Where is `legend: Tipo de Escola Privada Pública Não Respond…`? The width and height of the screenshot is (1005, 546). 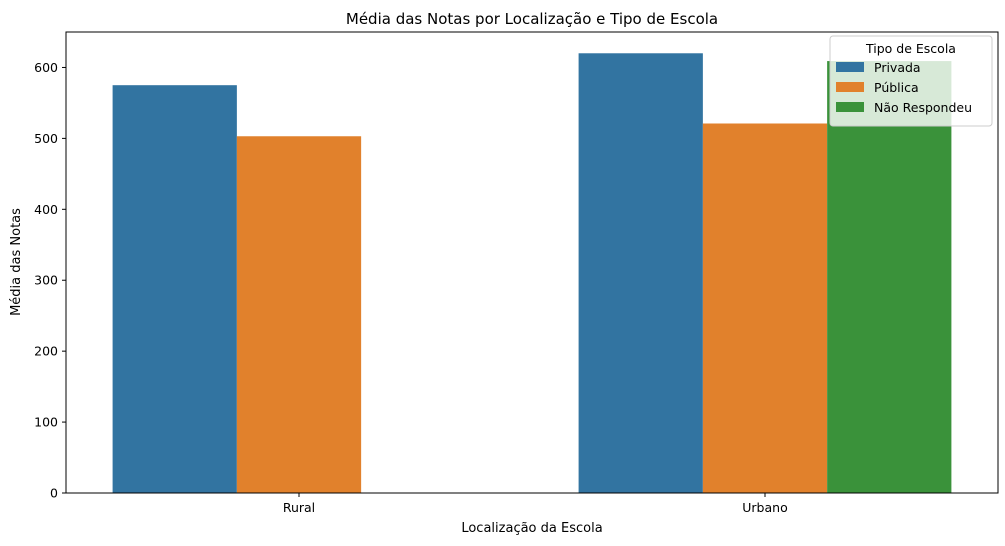
legend: Tipo de Escola Privada Pública Não Respond… is located at coordinates (911, 81).